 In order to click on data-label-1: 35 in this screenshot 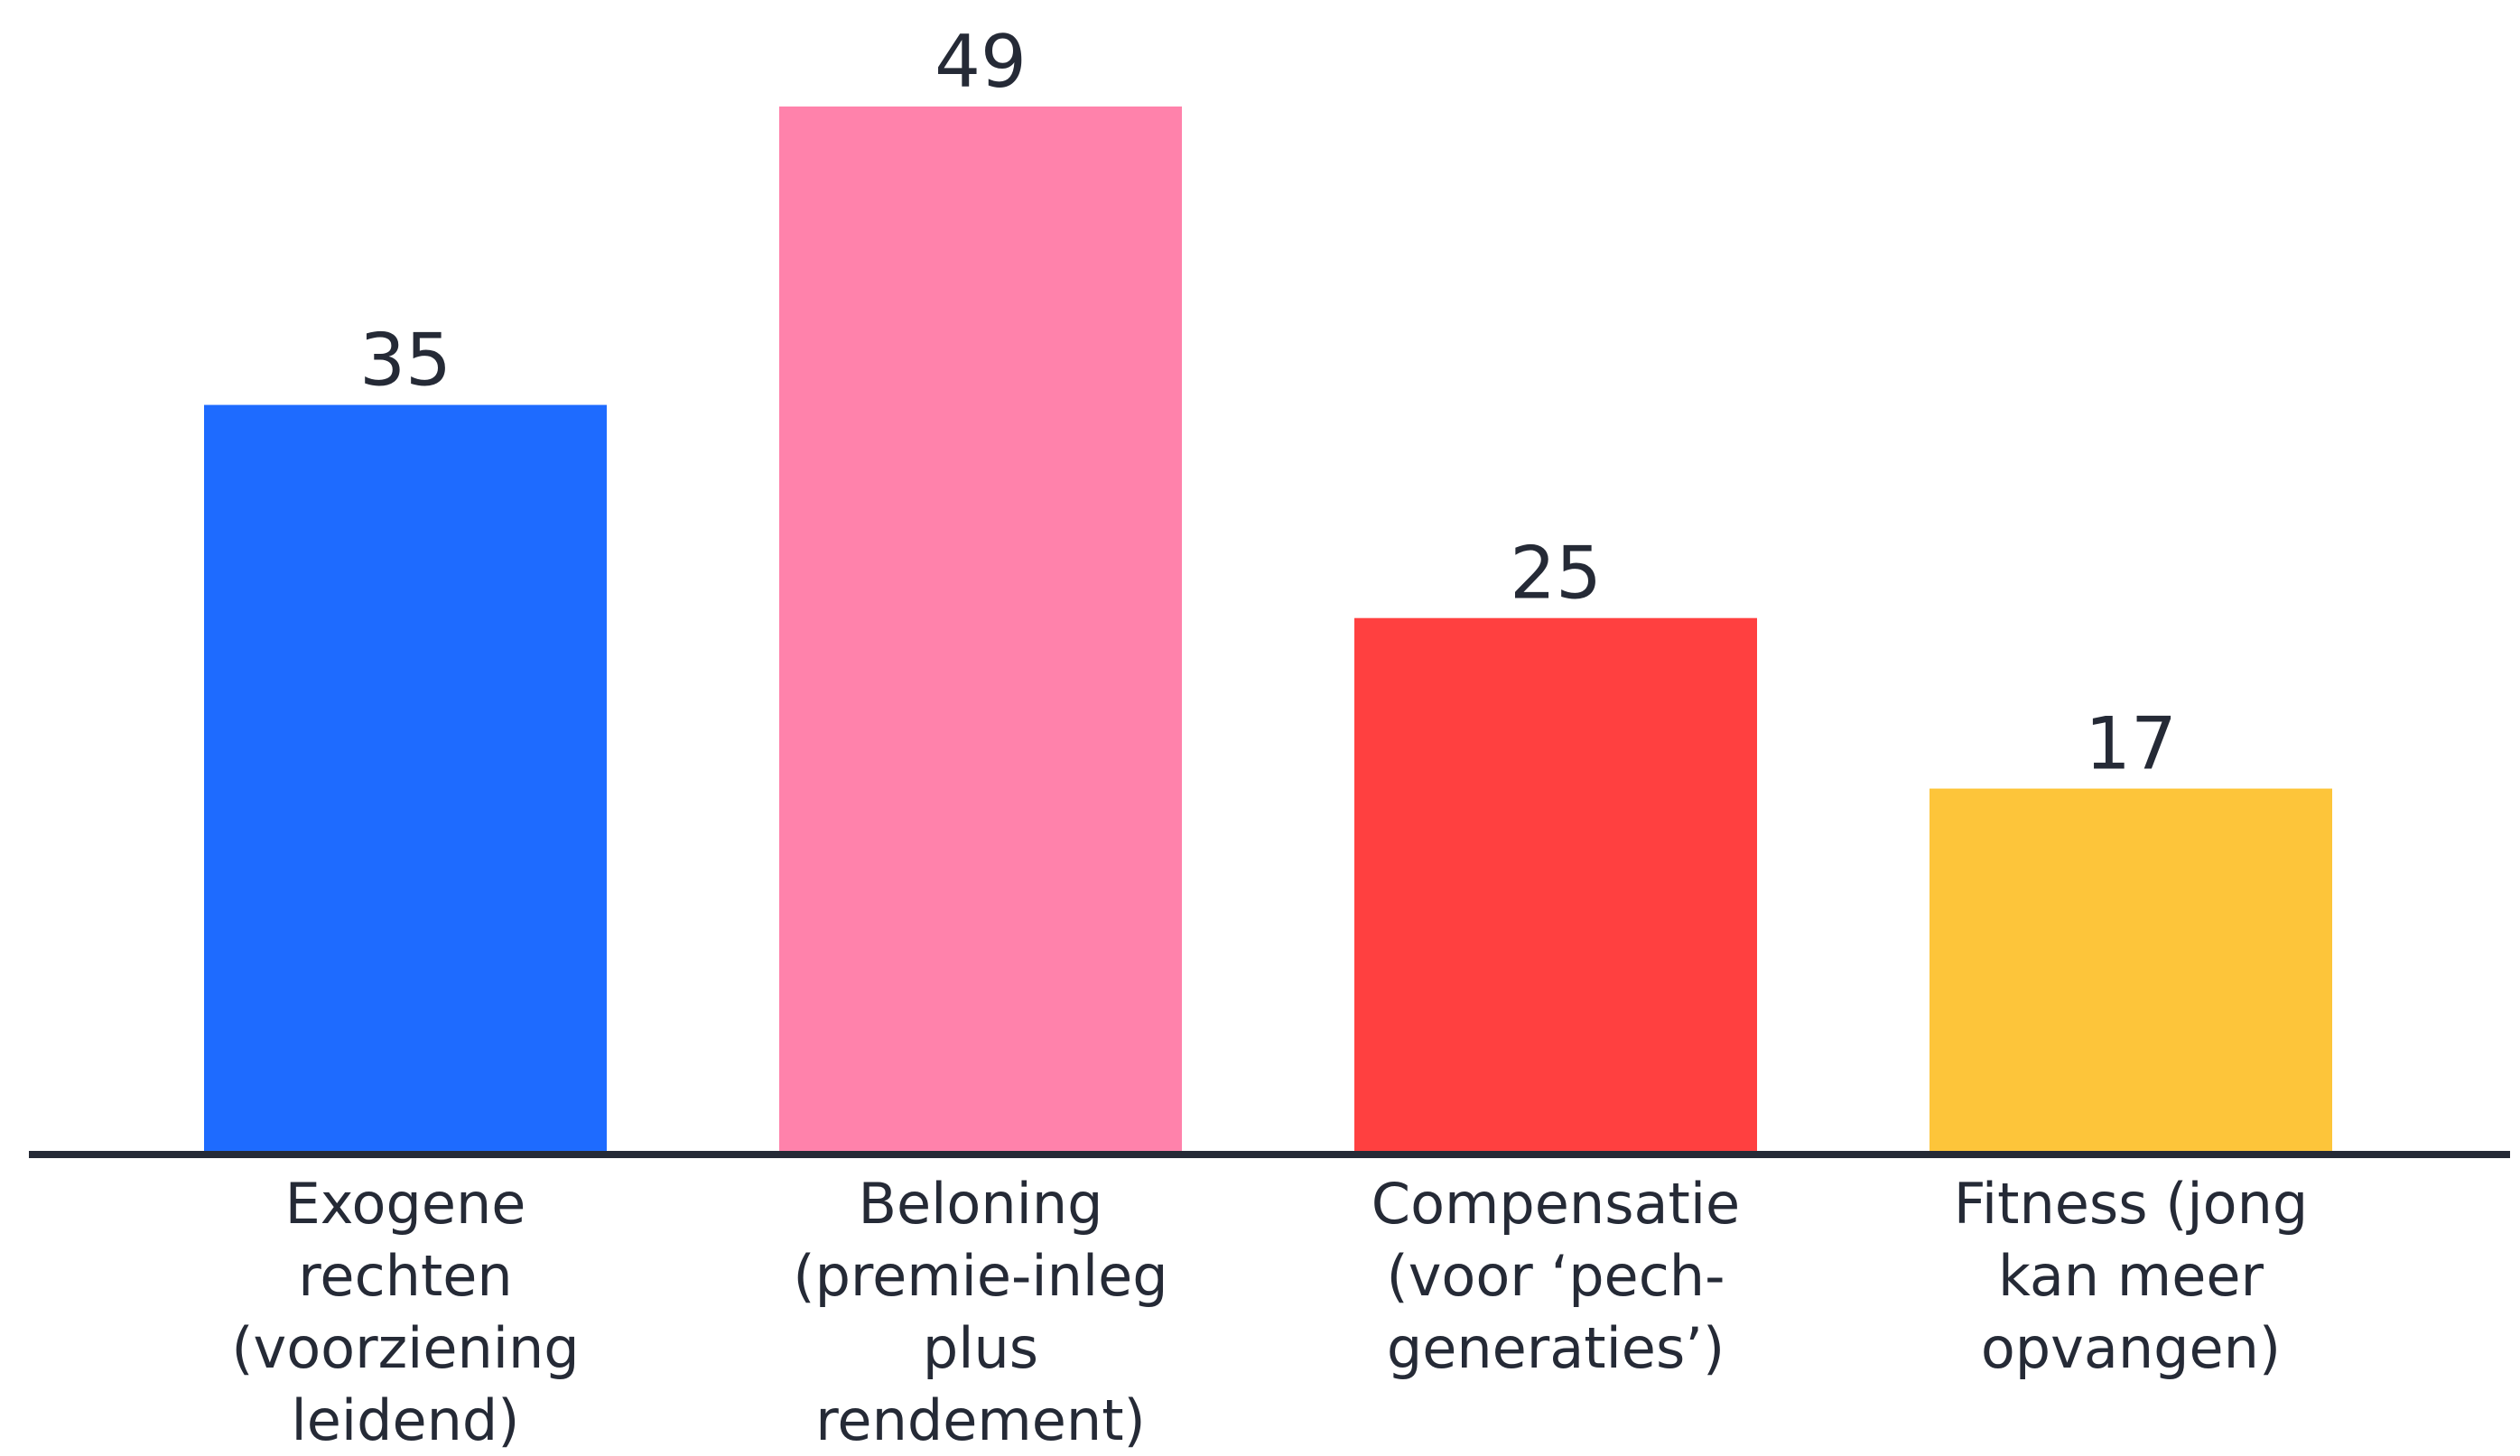, I will do `click(405, 361)`.